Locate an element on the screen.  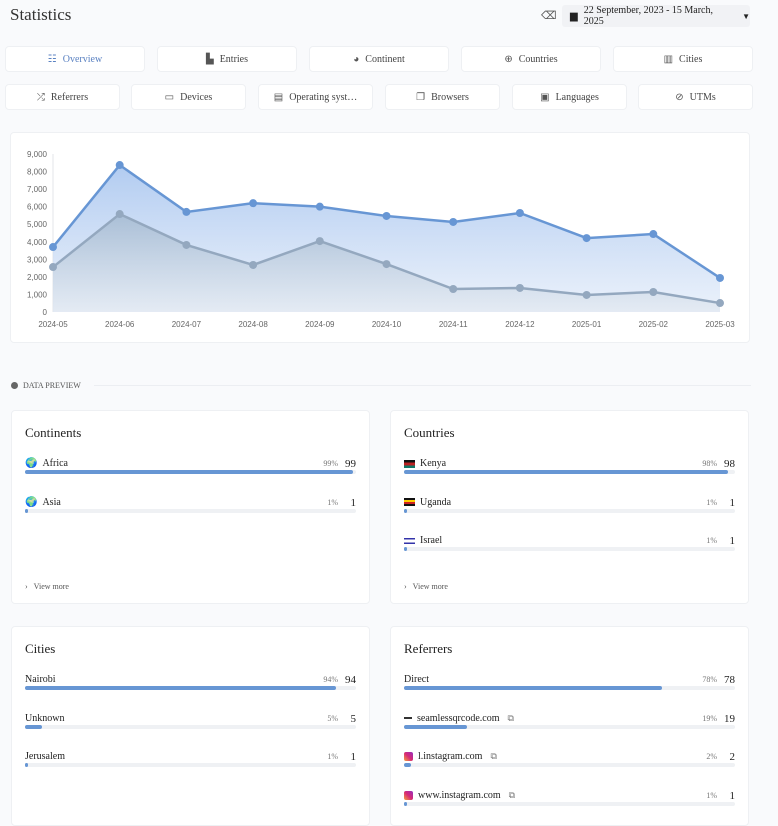
item-label: Africa is located at coordinates (55, 463).